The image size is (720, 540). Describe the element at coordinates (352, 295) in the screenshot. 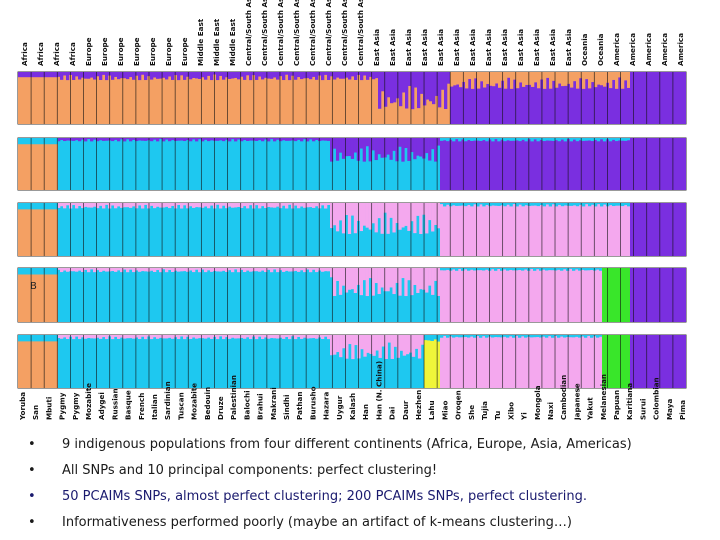

I see `admixture-panel` at that location.